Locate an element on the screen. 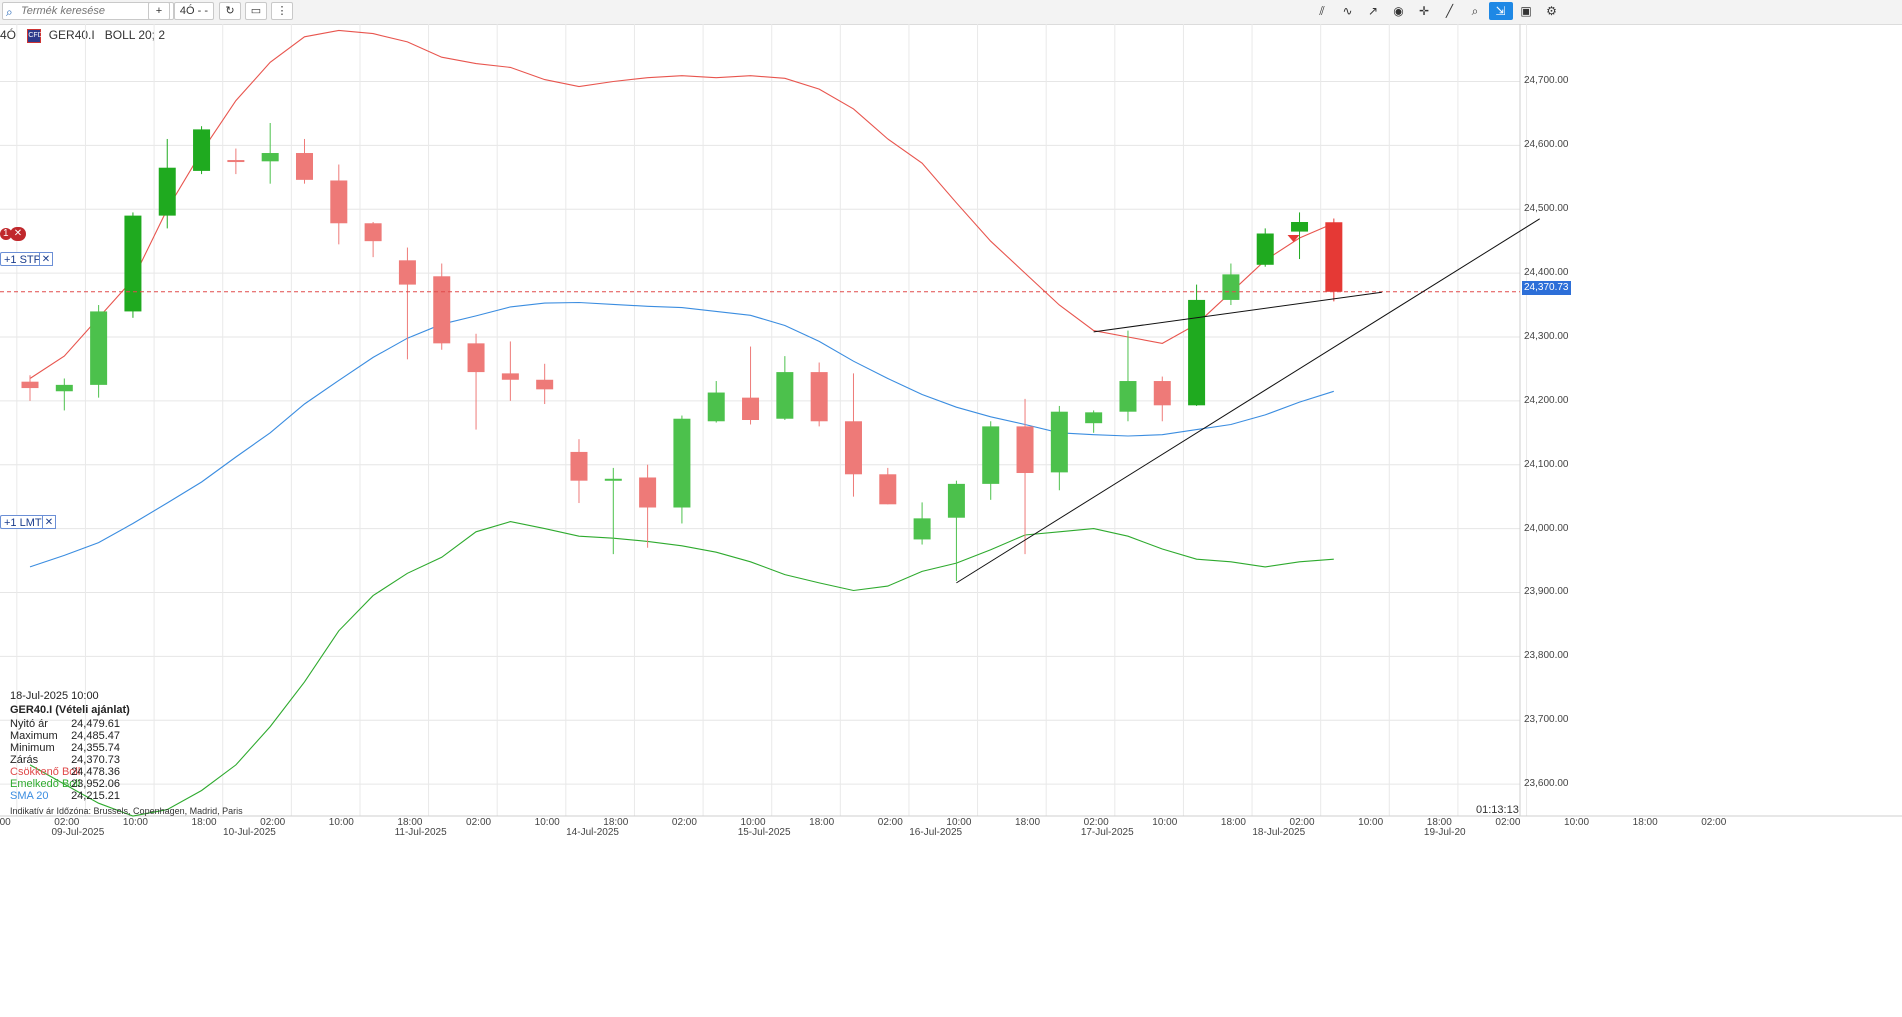 Image resolution: width=1902 pixels, height=1017 pixels. info-title: GER40.I (Vételi ajánlat) is located at coordinates (70, 710).